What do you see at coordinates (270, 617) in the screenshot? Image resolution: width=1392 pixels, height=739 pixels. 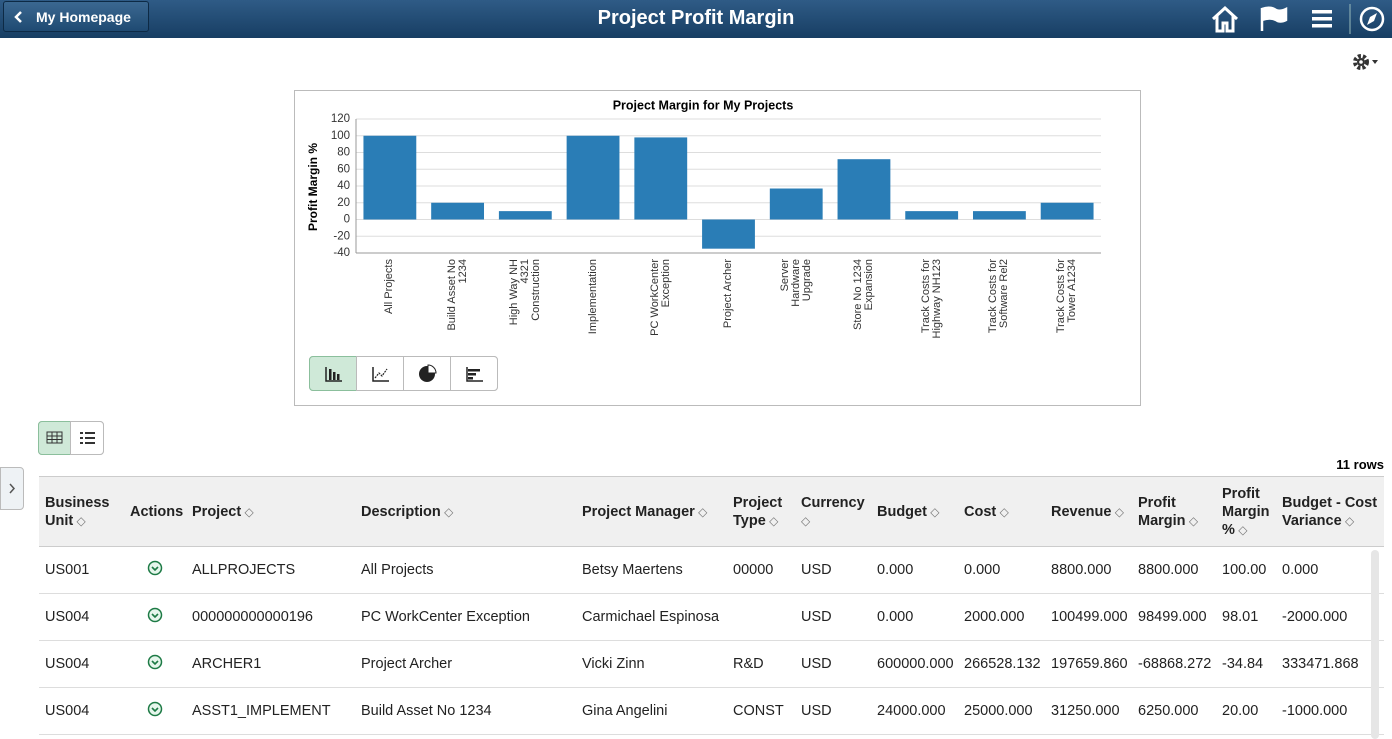 I see `table-cell: 000000000000196` at bounding box center [270, 617].